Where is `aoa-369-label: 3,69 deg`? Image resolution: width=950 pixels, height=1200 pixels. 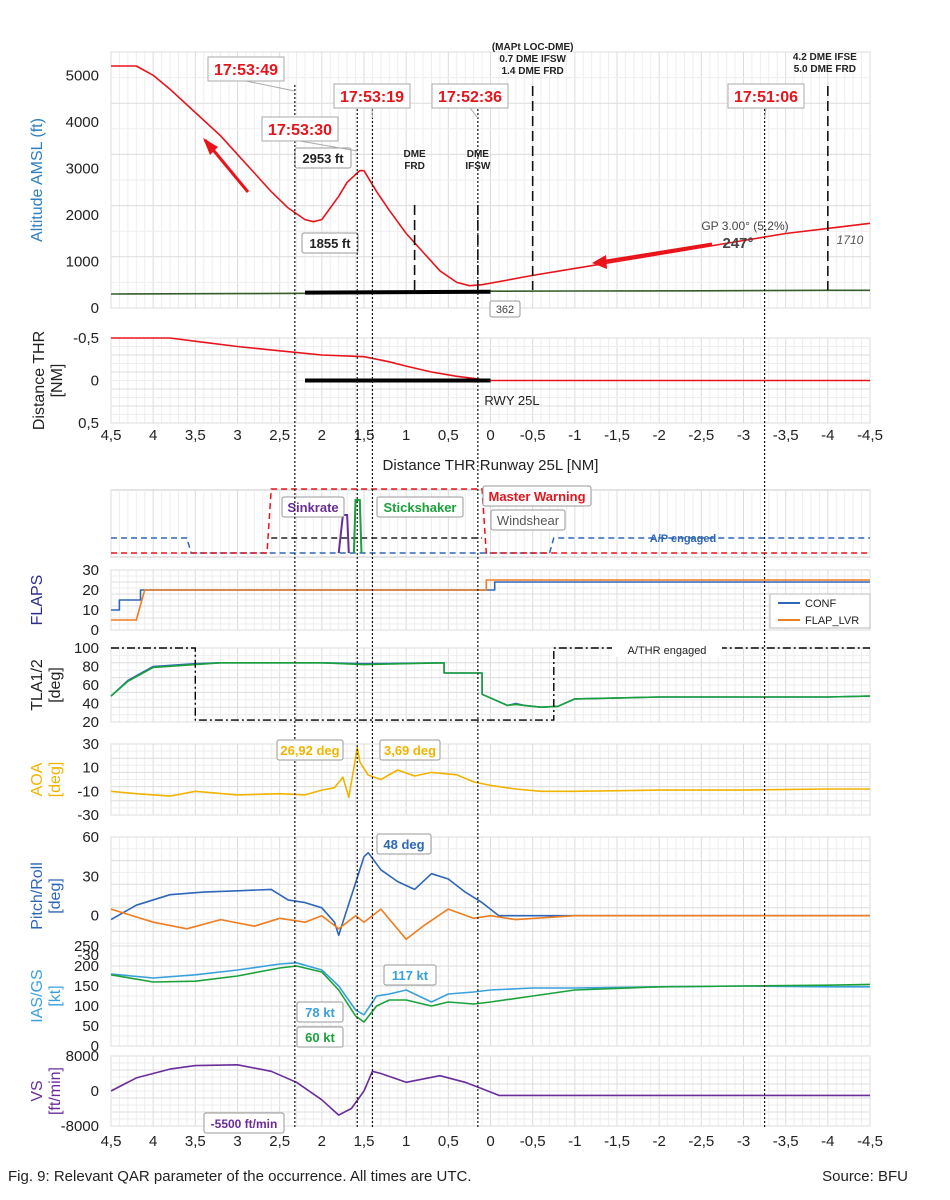
aoa-369-label: 3,69 deg is located at coordinates (410, 750).